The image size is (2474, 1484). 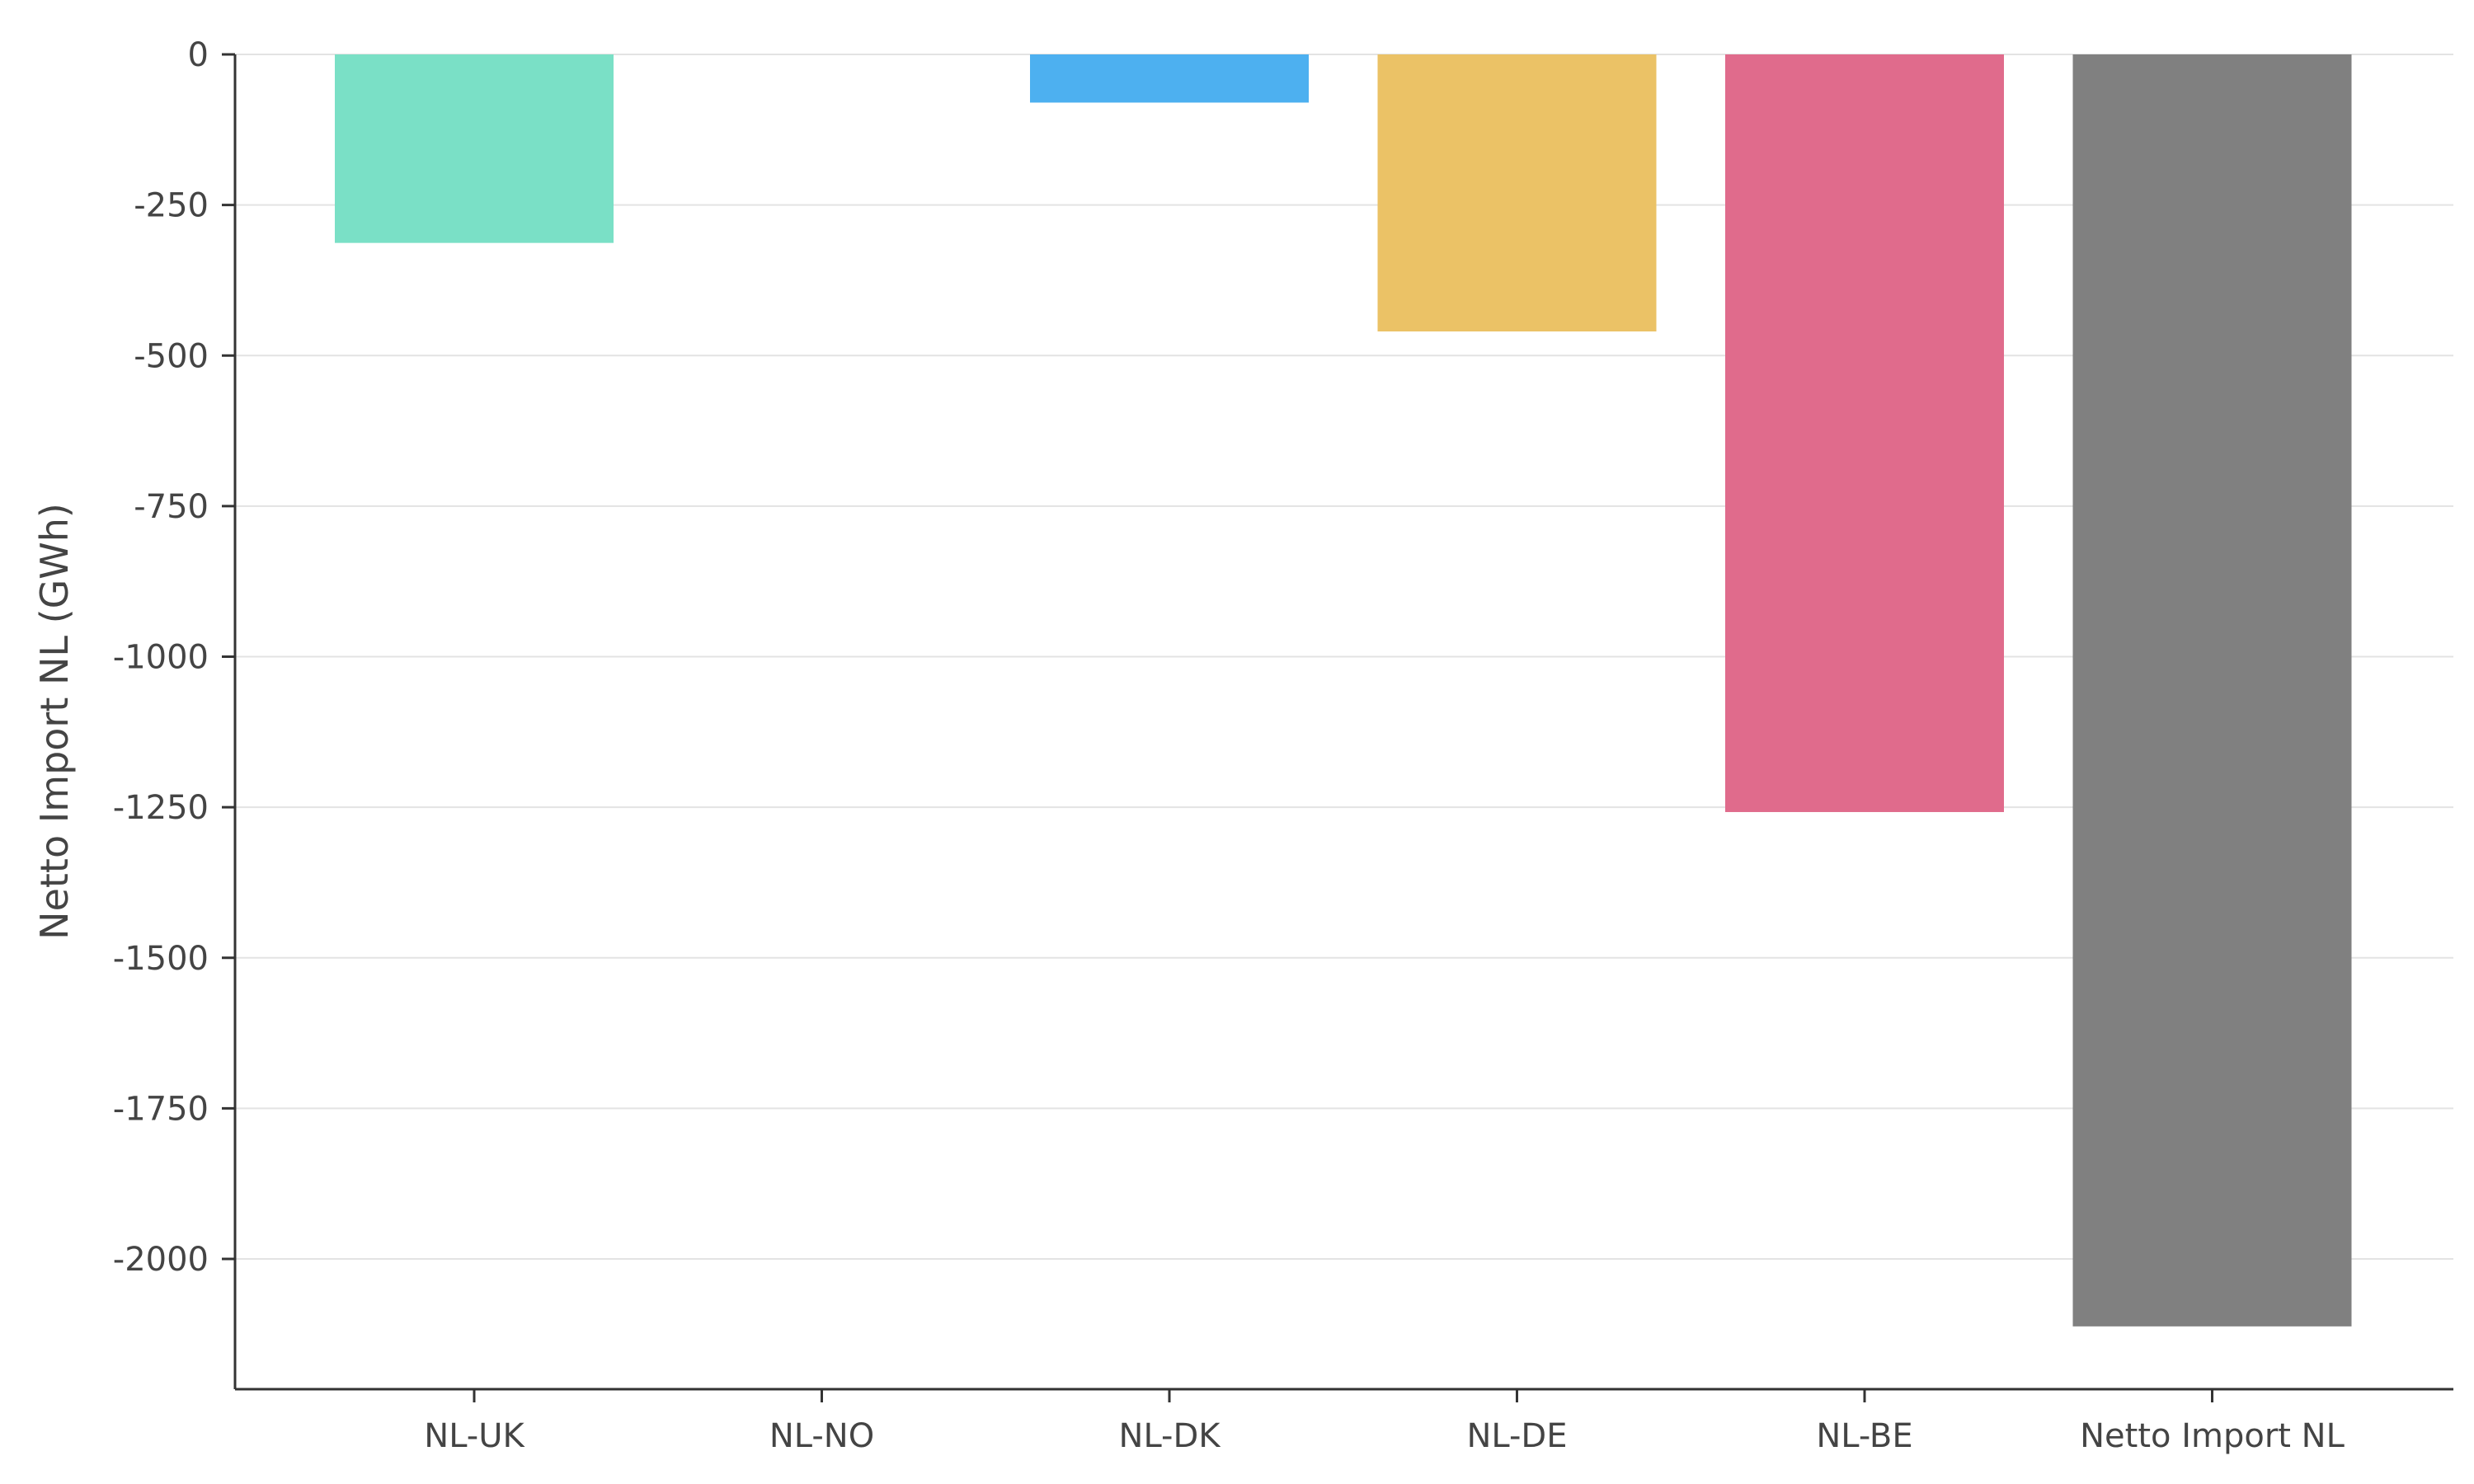 I want to click on x-ticks: NL-UK NL-NO NL-DK NL-DE NL-BE Netto Import NL, so click(x=1384, y=1422).